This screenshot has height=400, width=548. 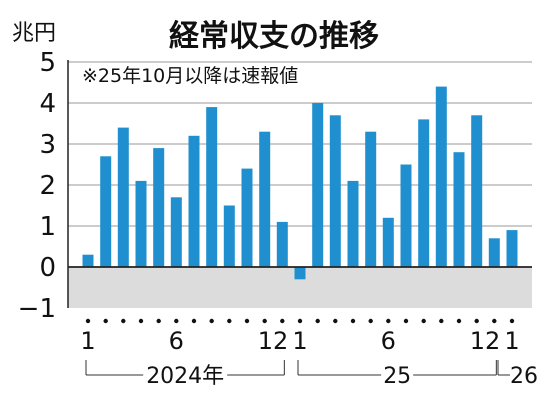 I want to click on y-tick-label: 4, so click(x=47, y=104).